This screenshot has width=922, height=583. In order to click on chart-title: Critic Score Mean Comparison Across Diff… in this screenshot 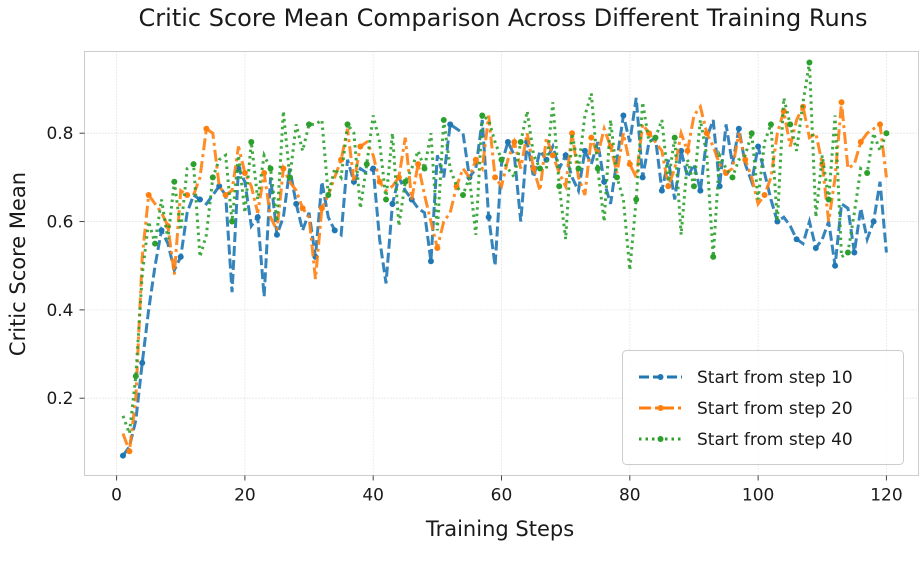, I will do `click(503, 18)`.